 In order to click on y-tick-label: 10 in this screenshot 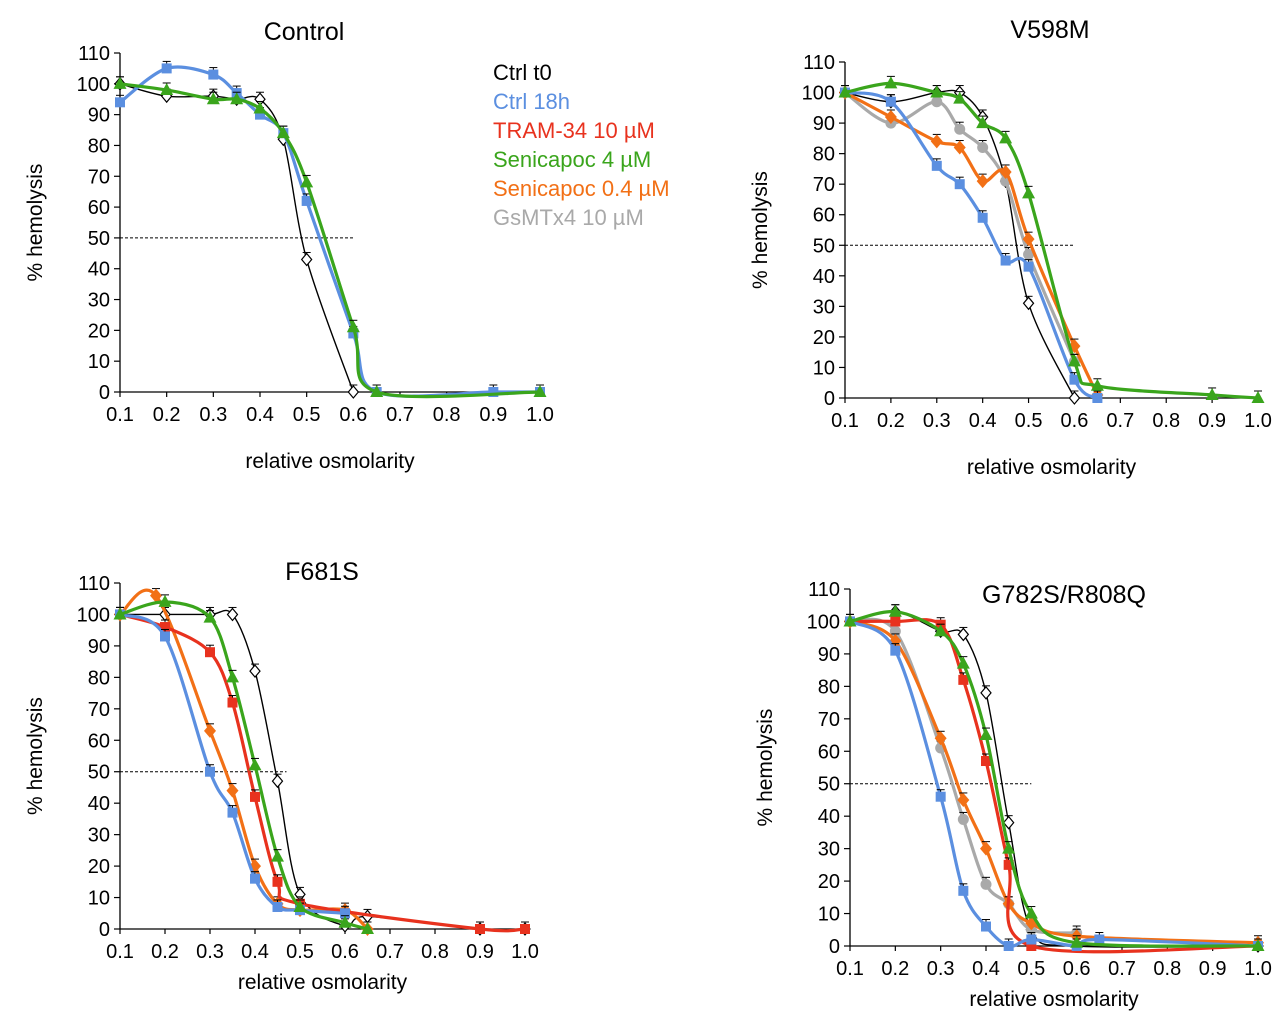, I will do `click(829, 915)`.